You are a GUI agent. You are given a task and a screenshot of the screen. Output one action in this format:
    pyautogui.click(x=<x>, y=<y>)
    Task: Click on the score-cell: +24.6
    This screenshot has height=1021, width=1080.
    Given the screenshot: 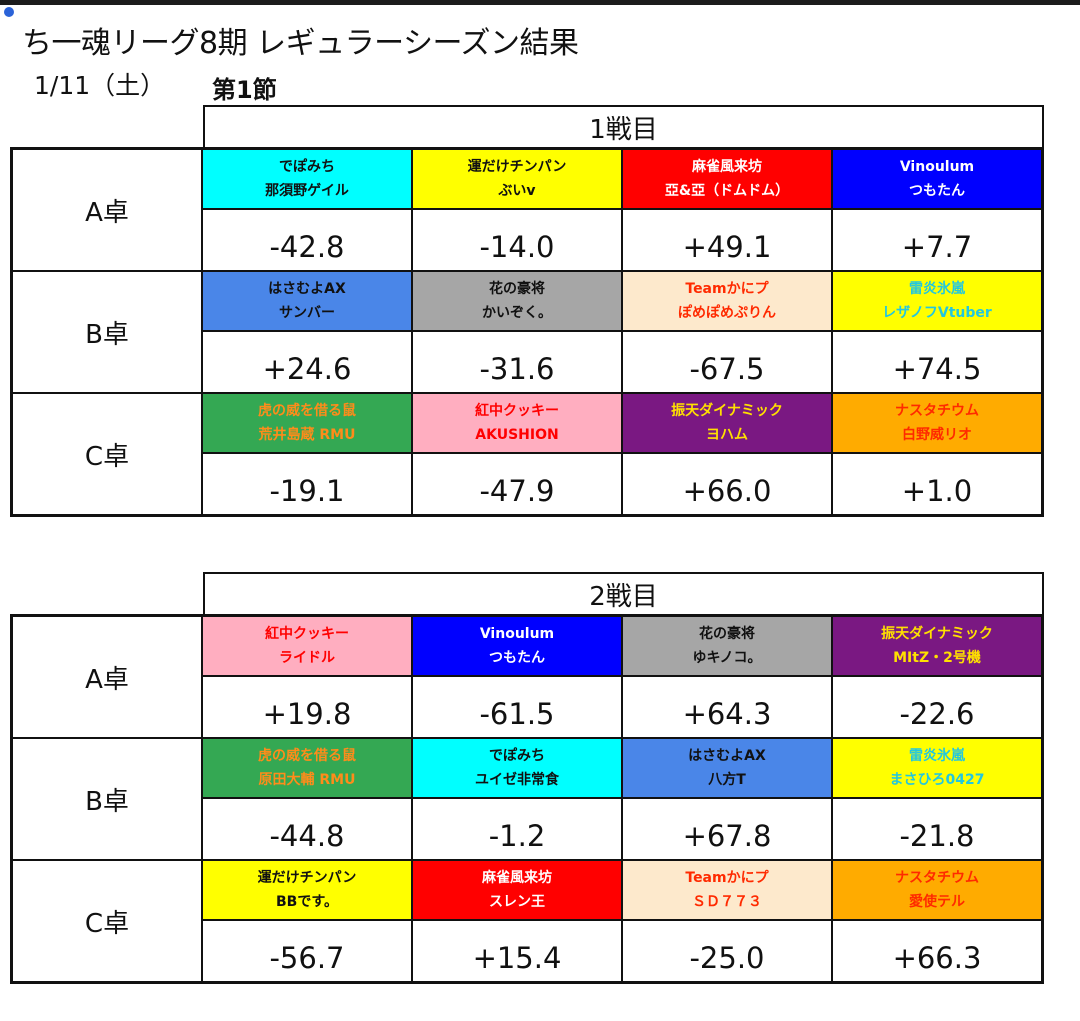 What is the action you would take?
    pyautogui.click(x=307, y=362)
    